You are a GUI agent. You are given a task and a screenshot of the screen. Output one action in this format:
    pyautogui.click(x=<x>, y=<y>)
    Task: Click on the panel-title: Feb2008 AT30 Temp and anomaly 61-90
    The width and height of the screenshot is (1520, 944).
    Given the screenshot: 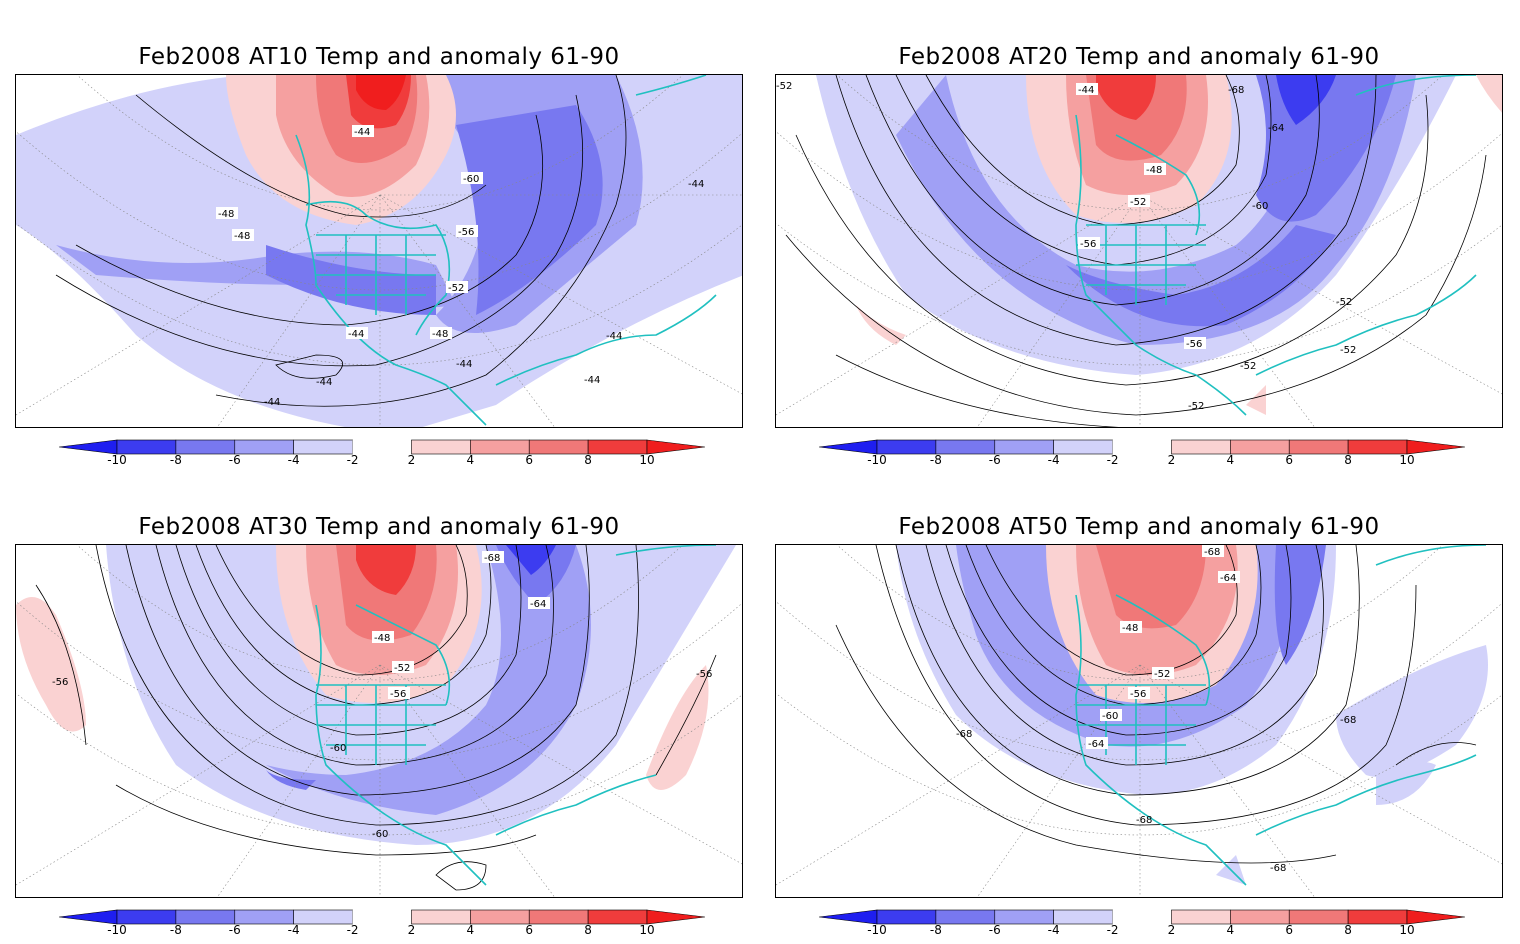 What is the action you would take?
    pyautogui.click(x=379, y=527)
    